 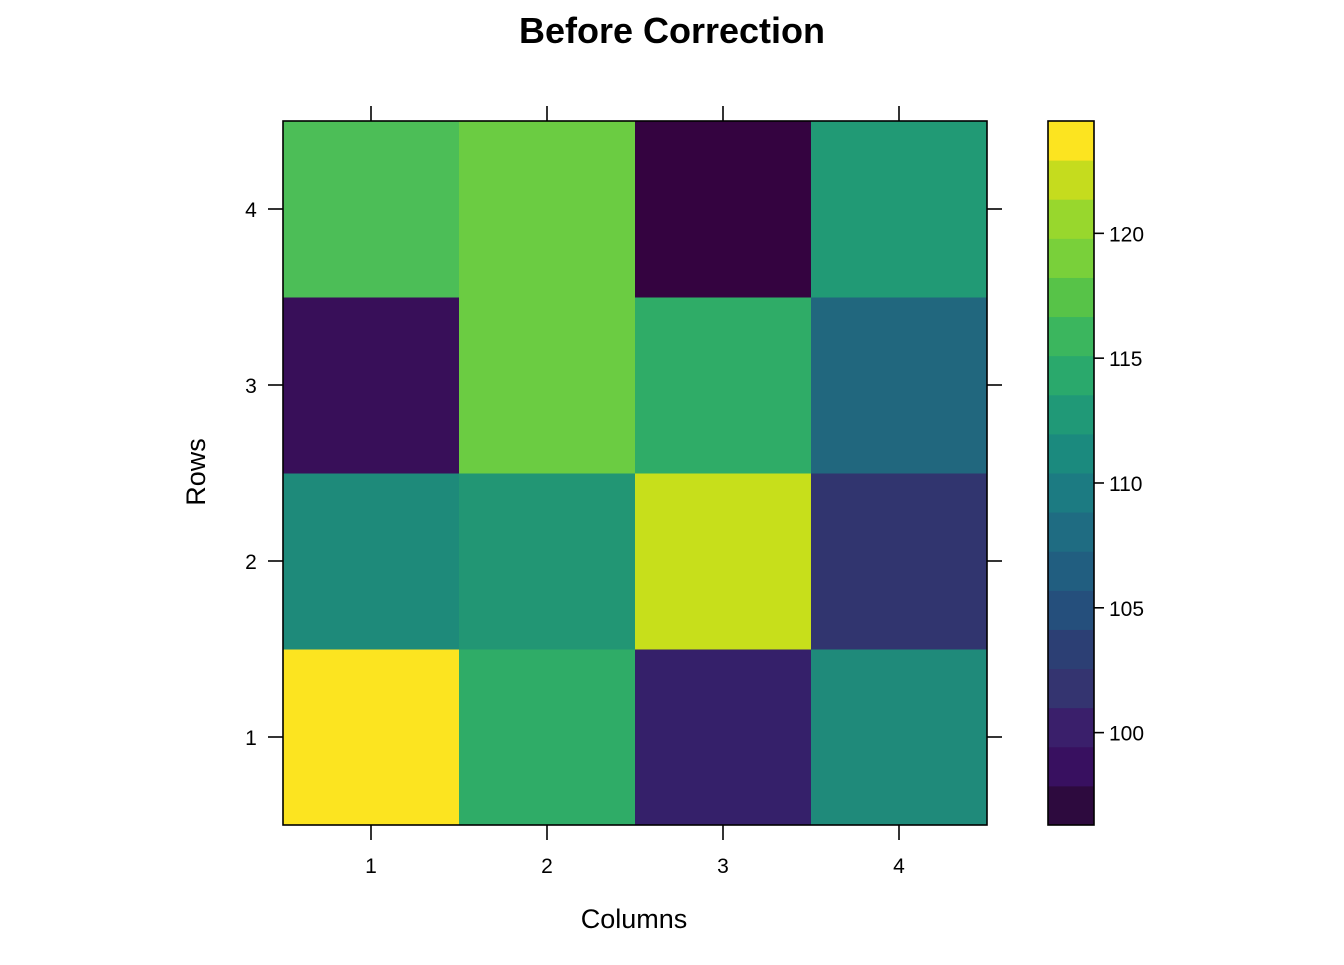 I want to click on x-tick-label: 4, so click(x=899, y=866).